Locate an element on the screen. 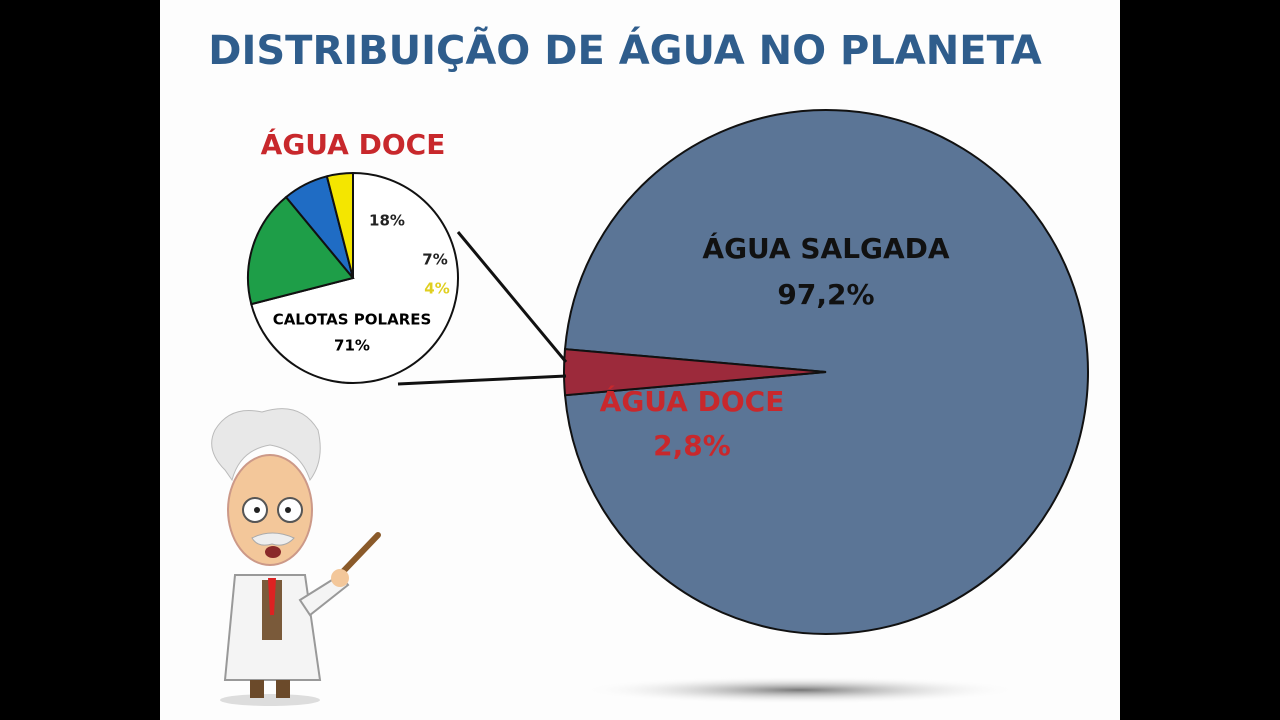 The image size is (1280, 720). slice-label: ÁGUA SALGADA is located at coordinates (826, 248).